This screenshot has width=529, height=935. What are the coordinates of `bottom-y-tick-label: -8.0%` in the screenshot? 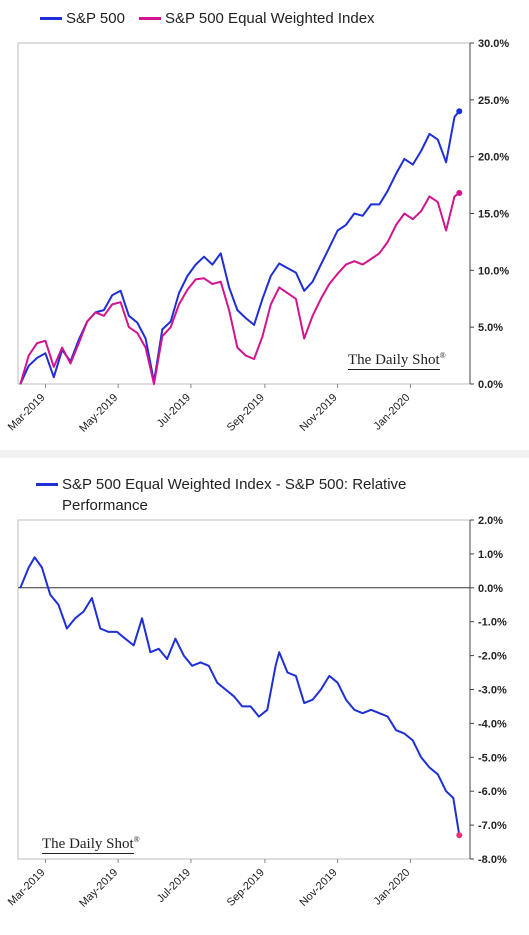 It's located at (492, 860).